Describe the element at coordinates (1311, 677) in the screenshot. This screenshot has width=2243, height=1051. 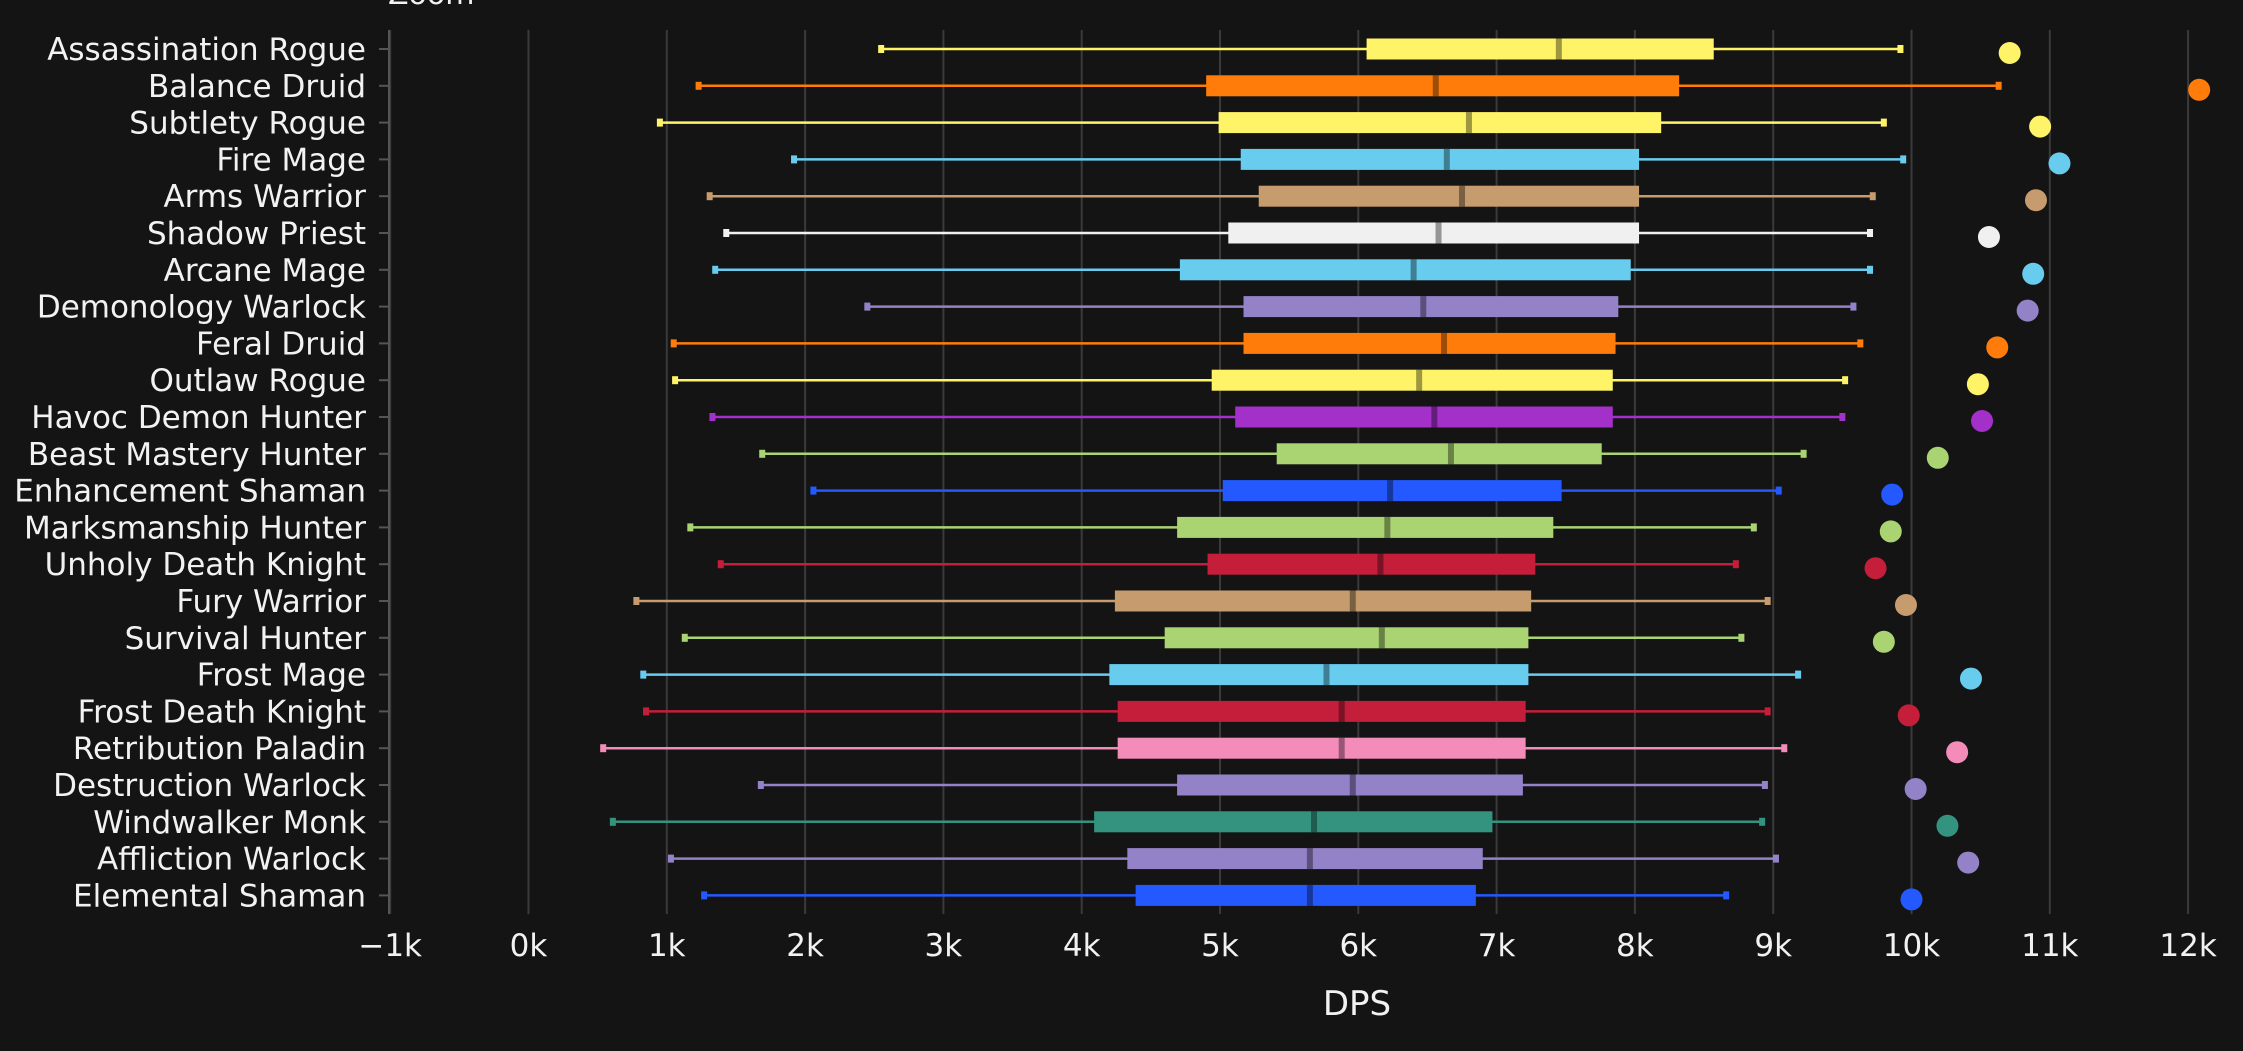
I see `box-frost-mage` at that location.